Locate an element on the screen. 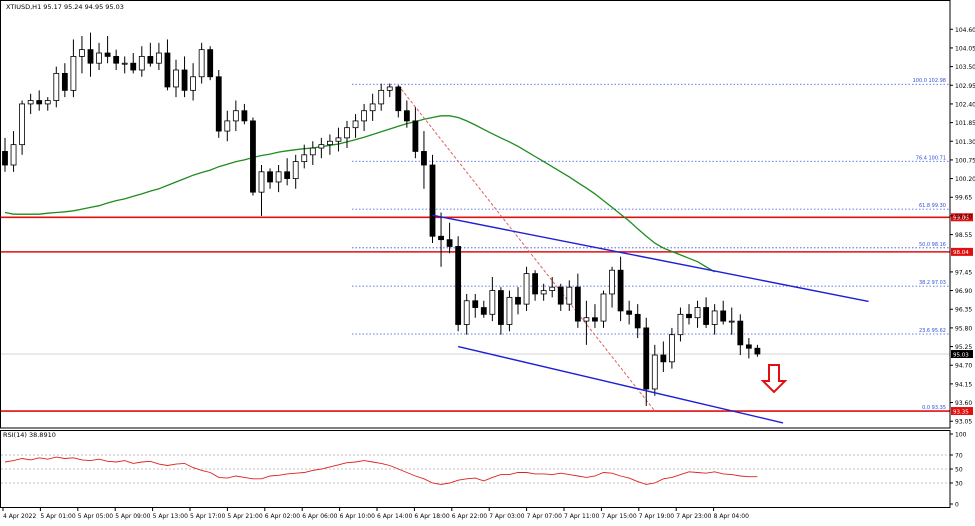  x-tick-label: 6 Apr 18:00 is located at coordinates (431, 516).